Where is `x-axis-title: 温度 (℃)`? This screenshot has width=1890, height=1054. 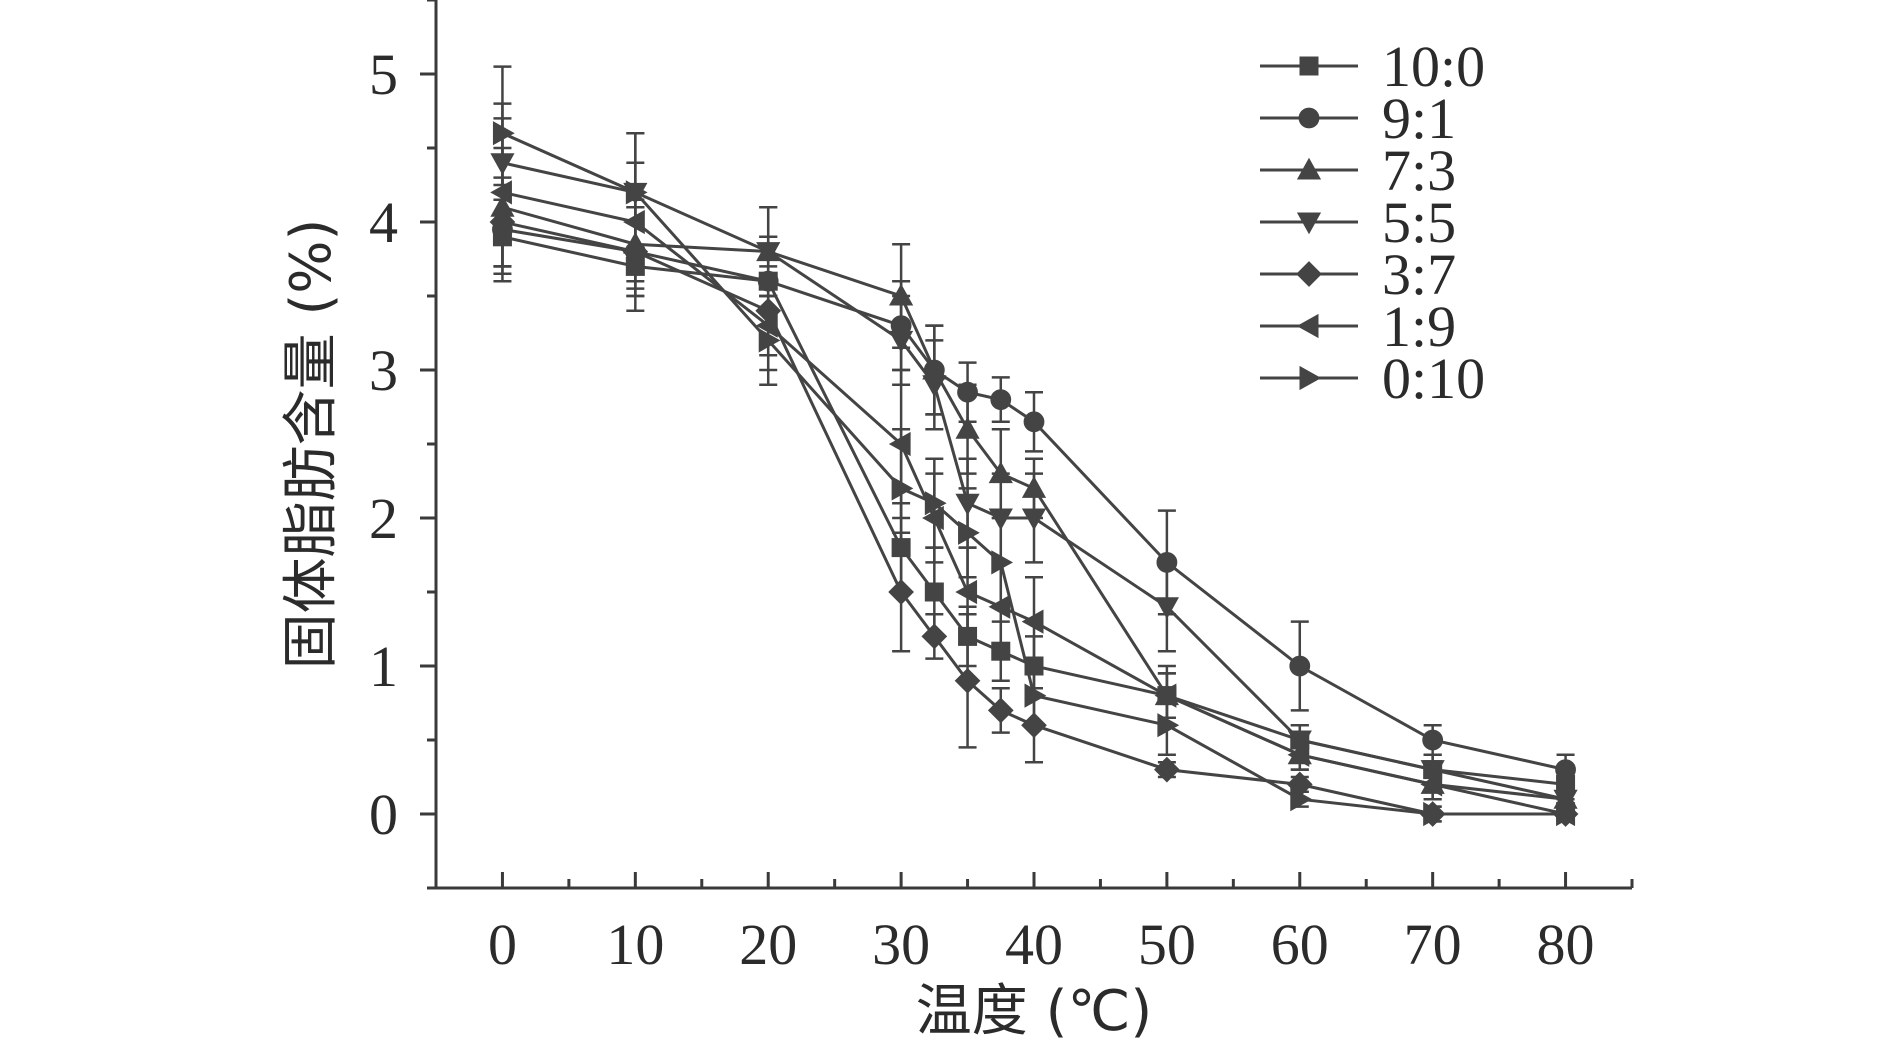
x-axis-title: 温度 (℃) is located at coordinates (1034, 1011).